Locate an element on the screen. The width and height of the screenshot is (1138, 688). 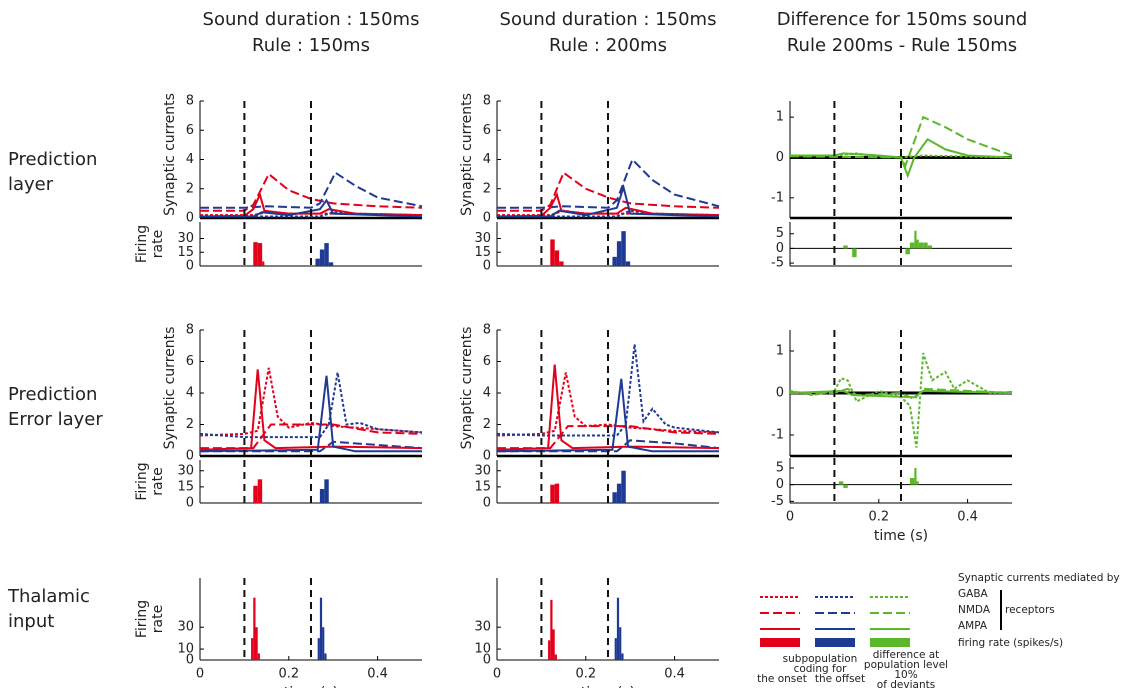
y-tick-label: -1 is located at coordinates (777, 435).